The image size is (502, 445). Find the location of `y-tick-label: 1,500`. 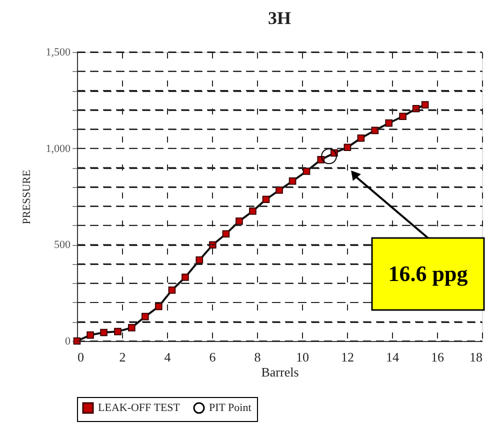

y-tick-label: 1,500 is located at coordinates (58, 52).